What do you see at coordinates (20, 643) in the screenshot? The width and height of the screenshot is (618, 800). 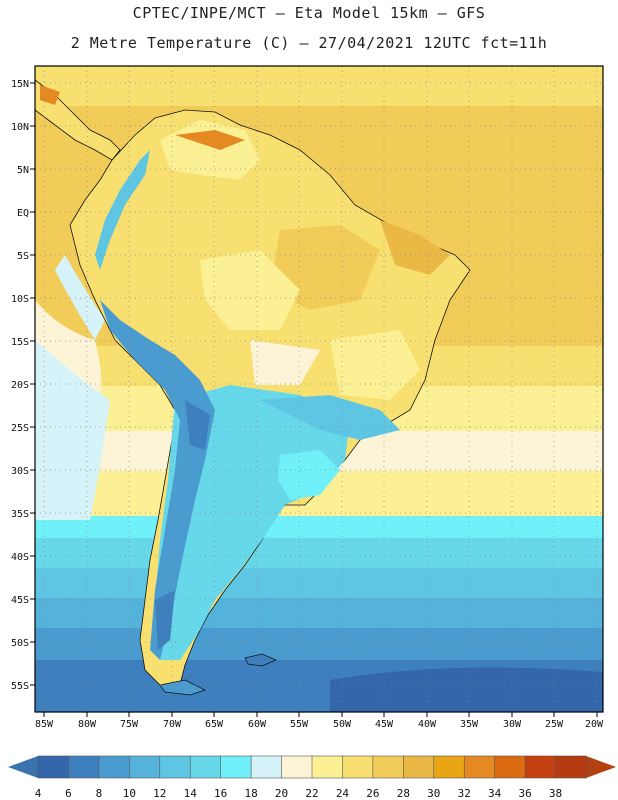 I see `lat-label: 50S` at bounding box center [20, 643].